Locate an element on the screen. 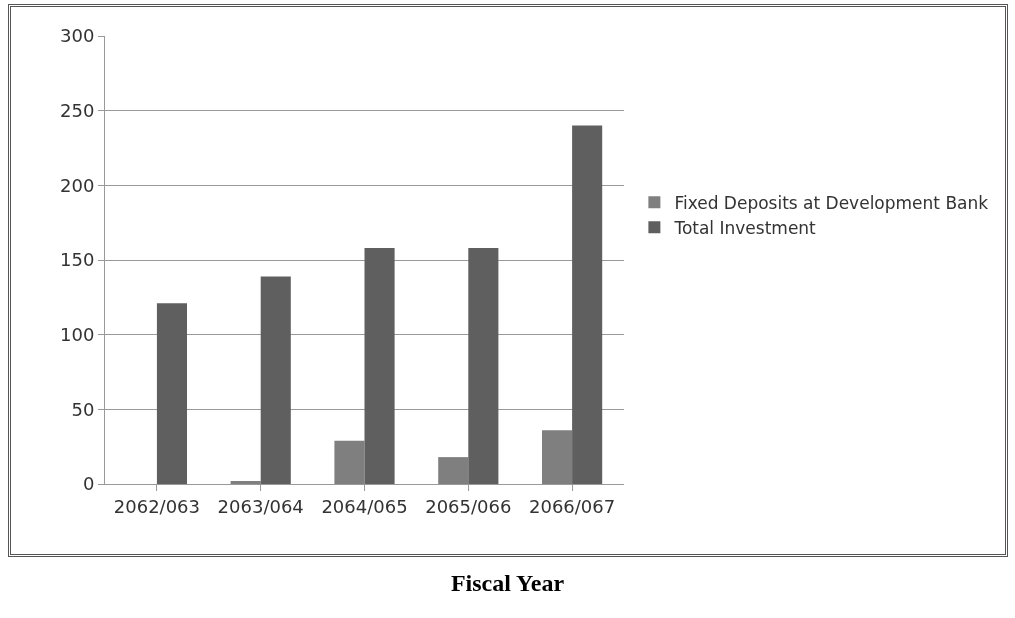 The width and height of the screenshot is (1015, 618). y-tick-label: 100 is located at coordinates (77, 334).